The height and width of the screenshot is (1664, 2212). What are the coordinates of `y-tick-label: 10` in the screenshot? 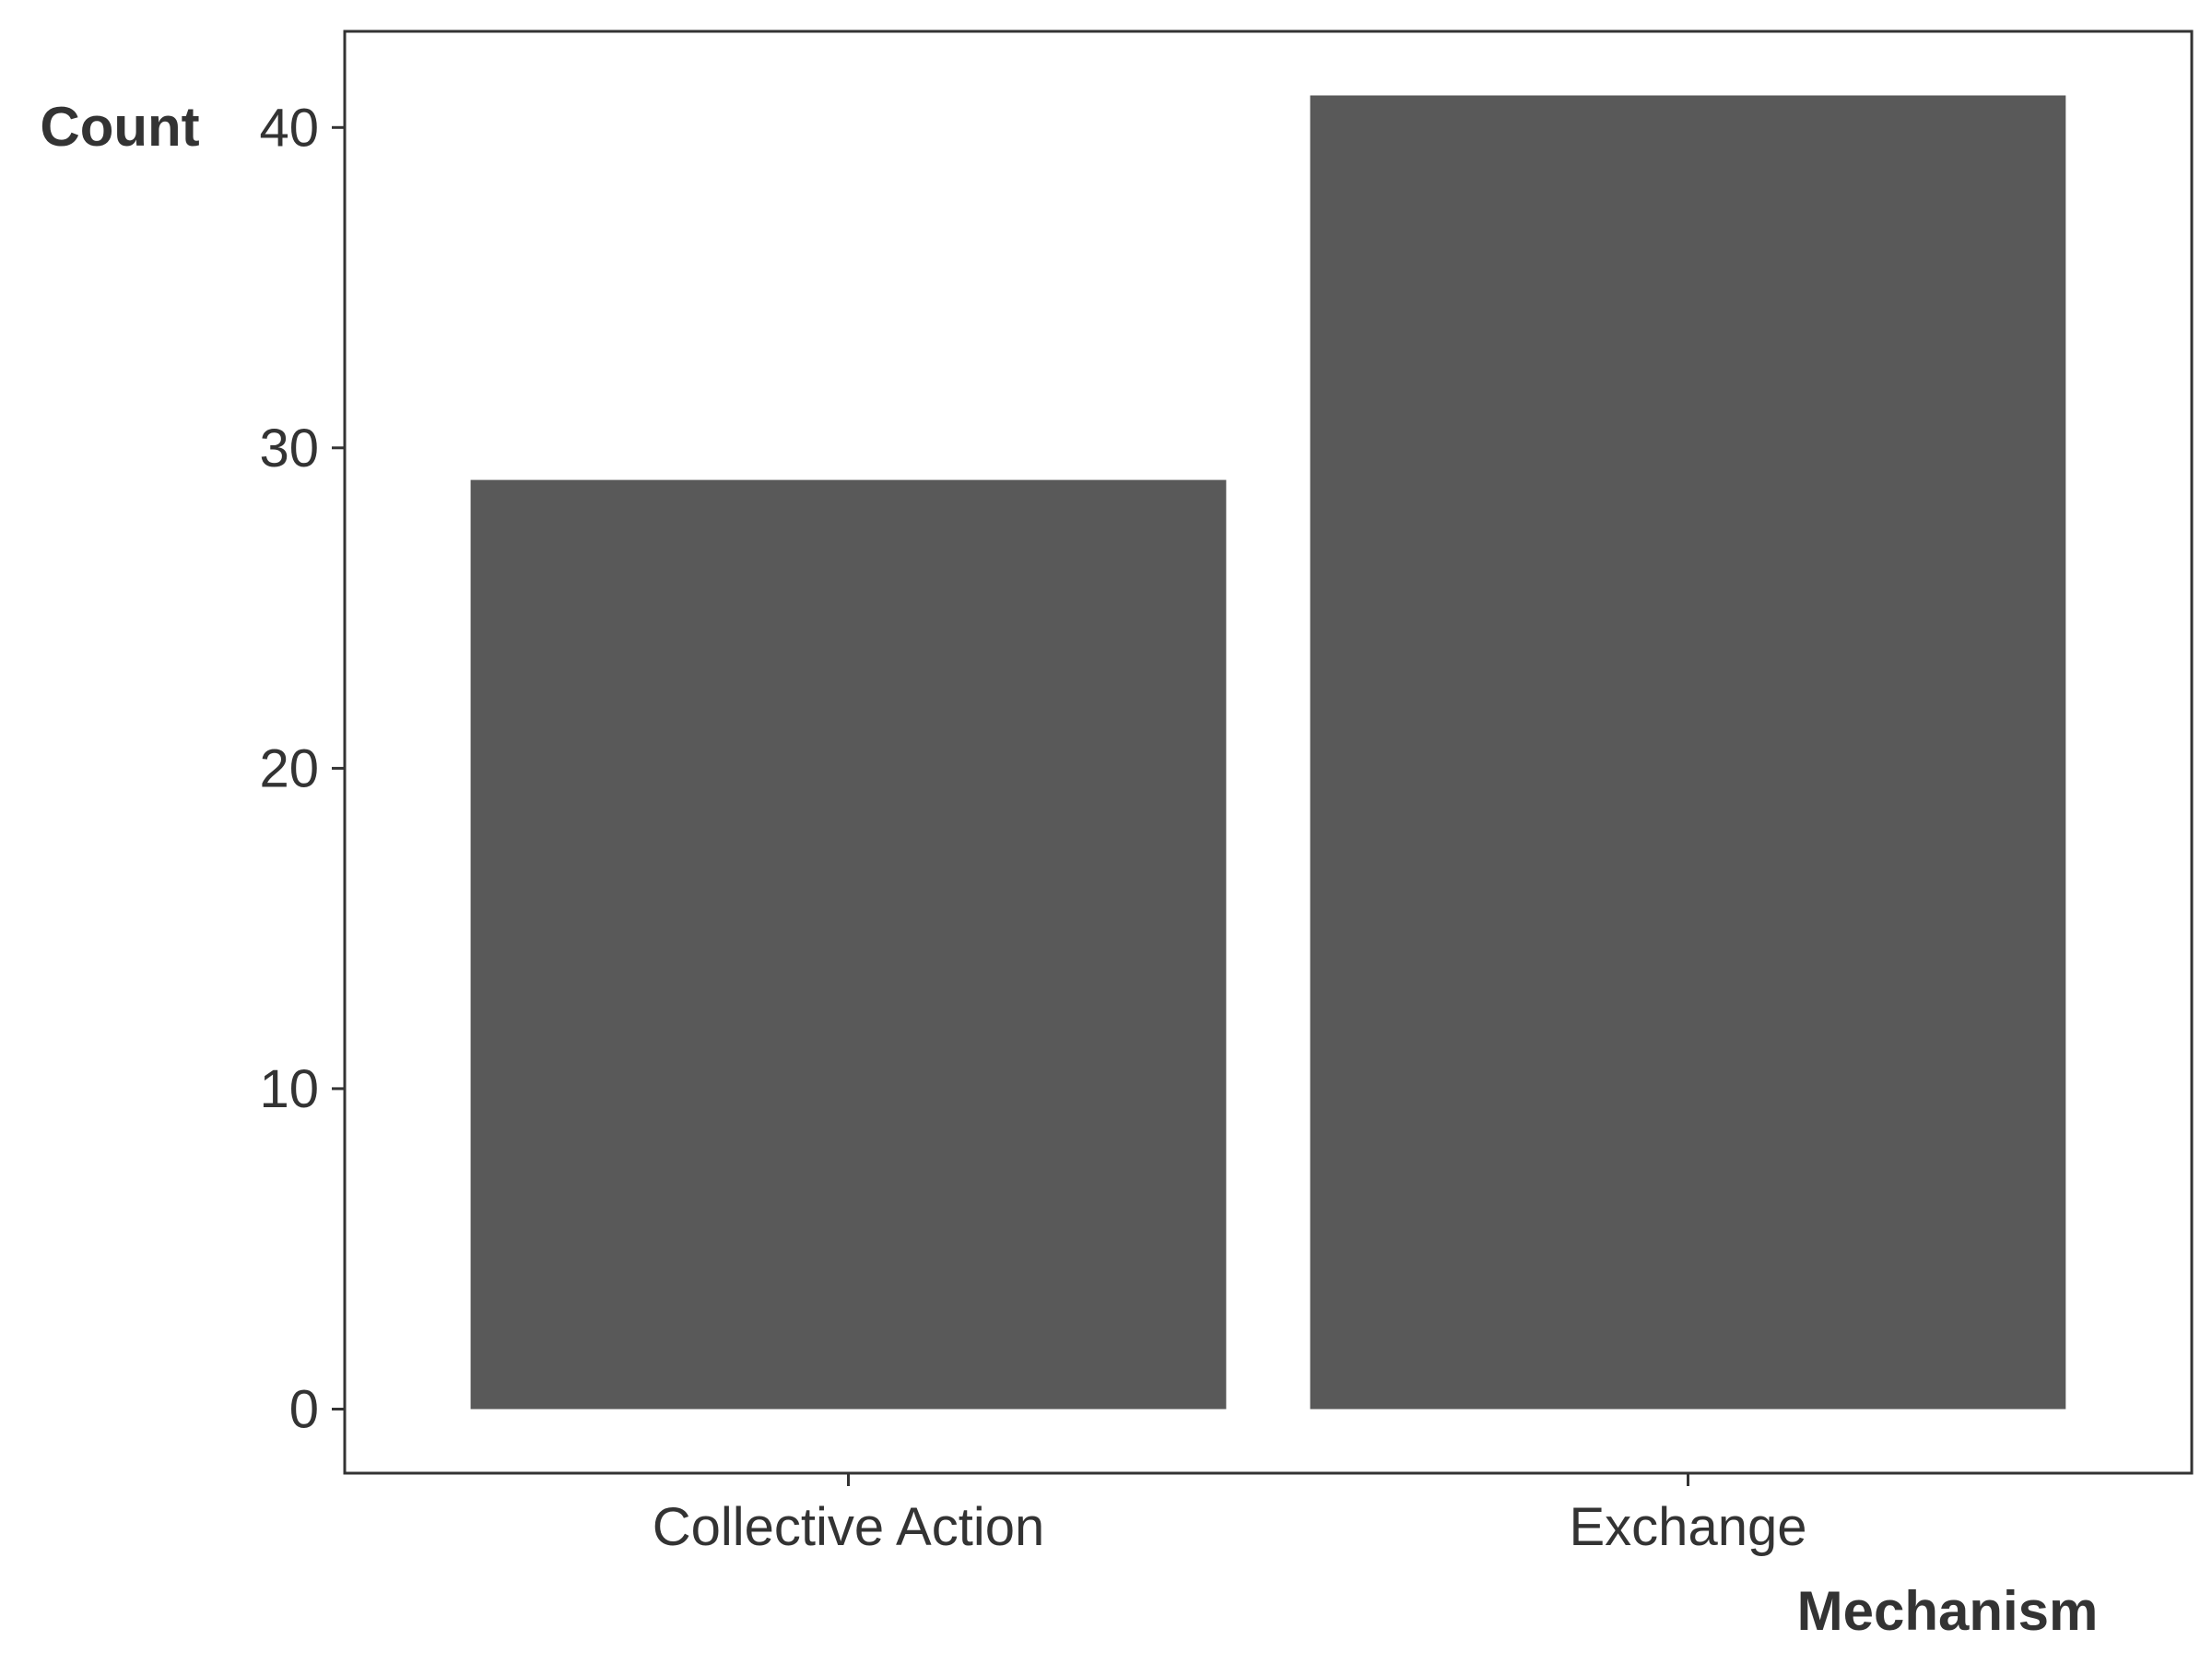 It's located at (289, 1089).